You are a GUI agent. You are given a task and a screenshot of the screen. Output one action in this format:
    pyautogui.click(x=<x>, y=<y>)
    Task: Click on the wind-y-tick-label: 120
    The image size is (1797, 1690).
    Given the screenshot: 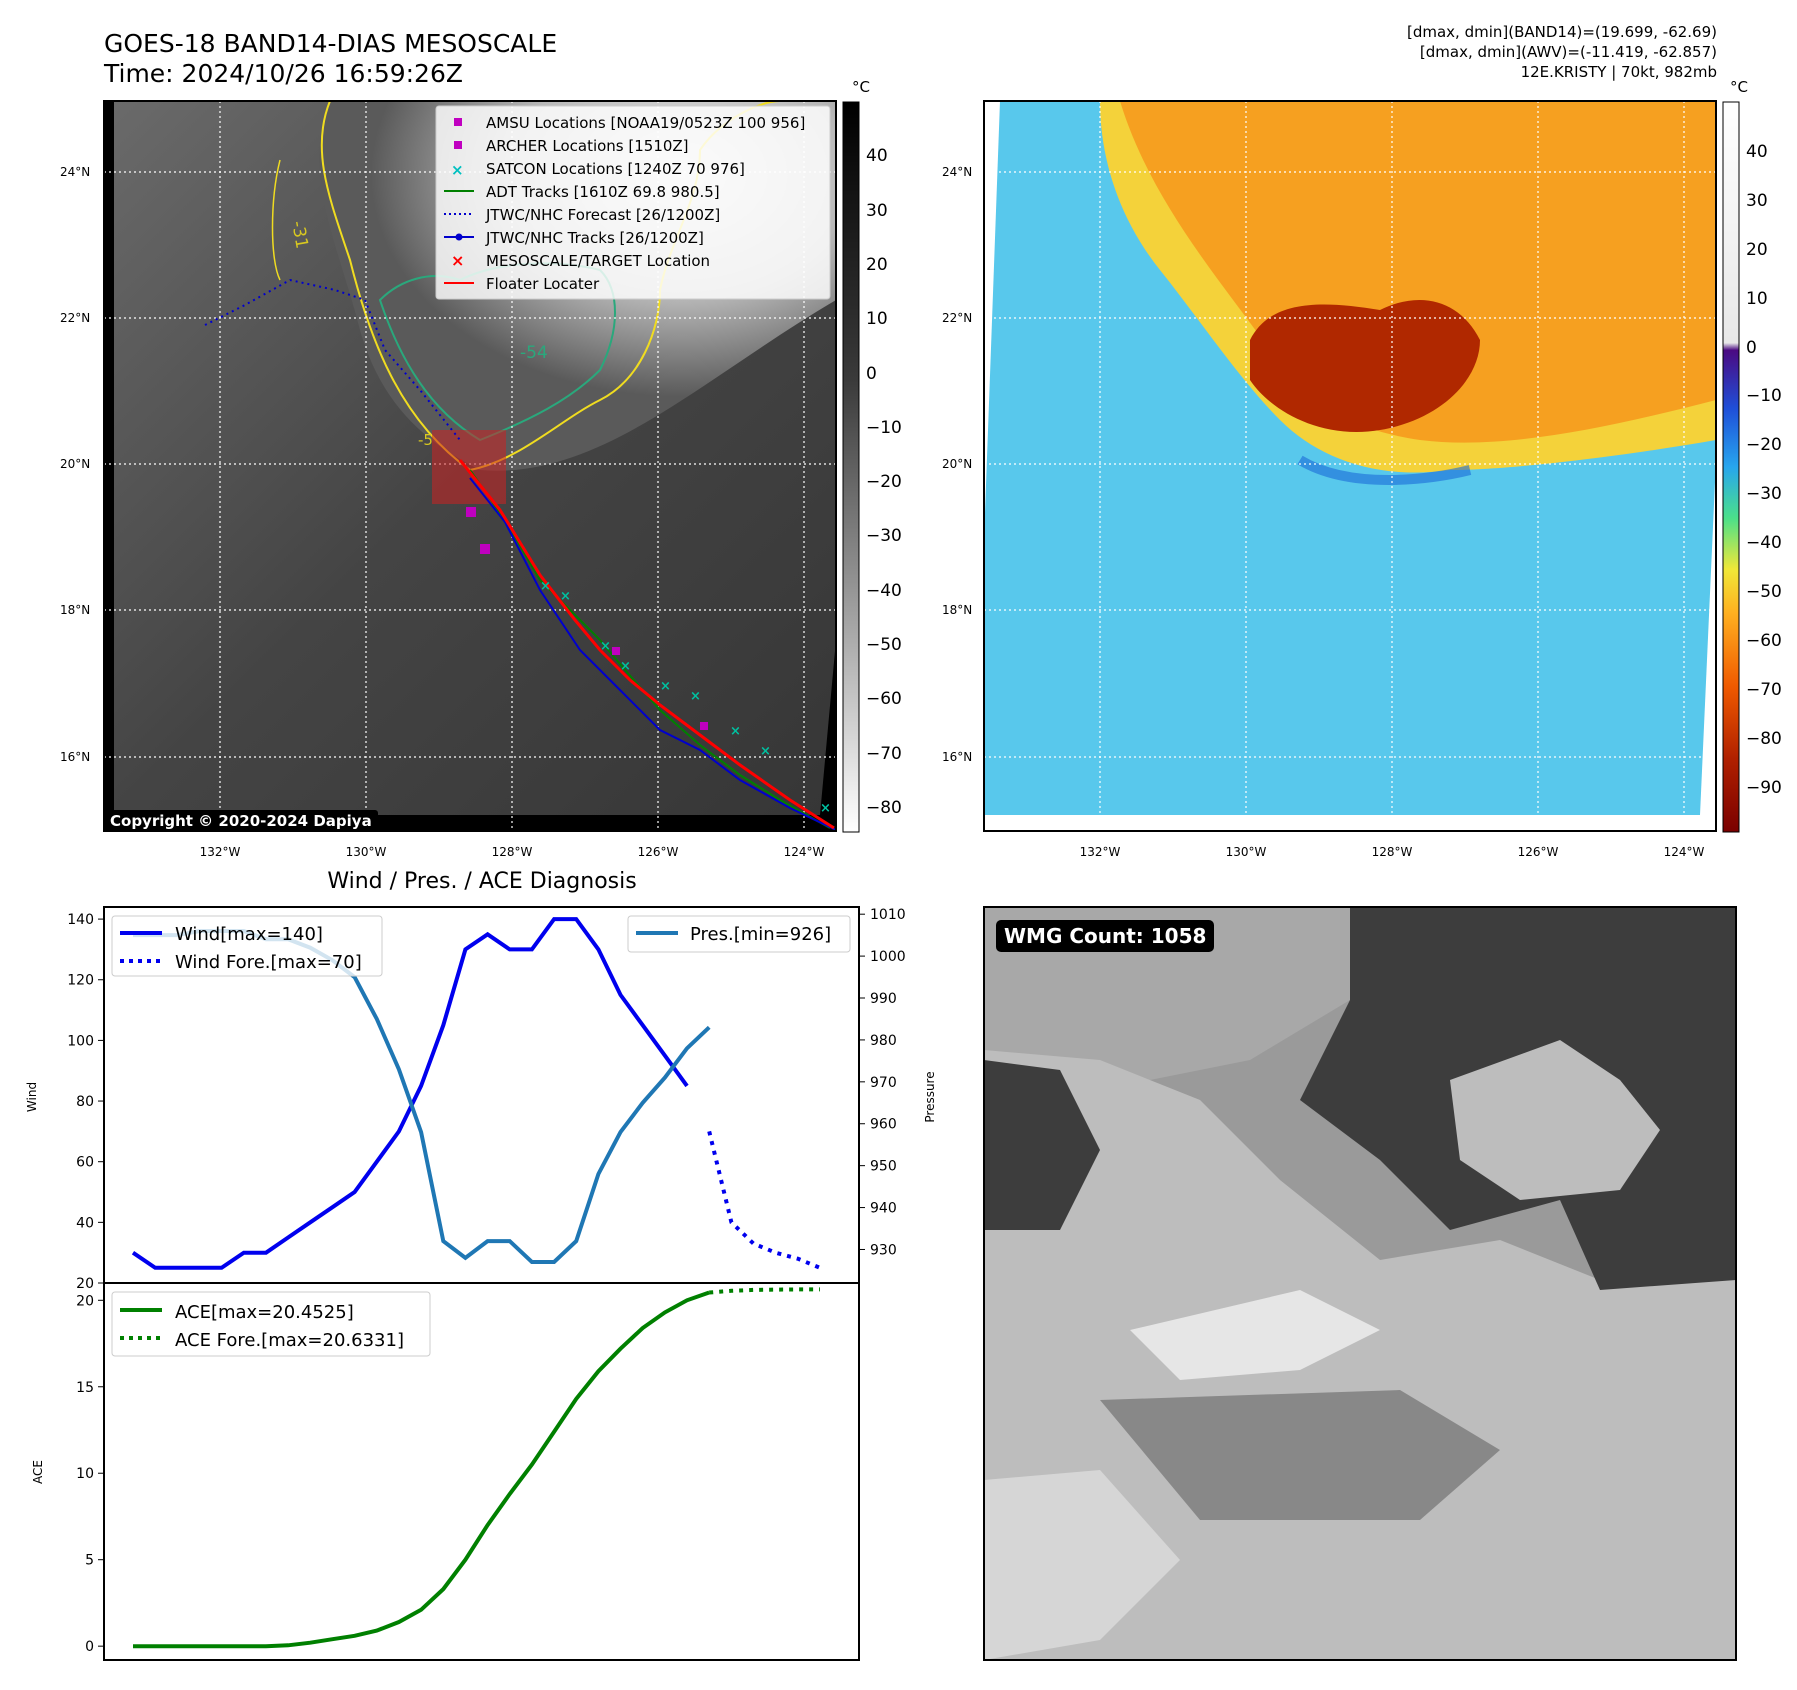 What is the action you would take?
    pyautogui.click(x=80, y=981)
    